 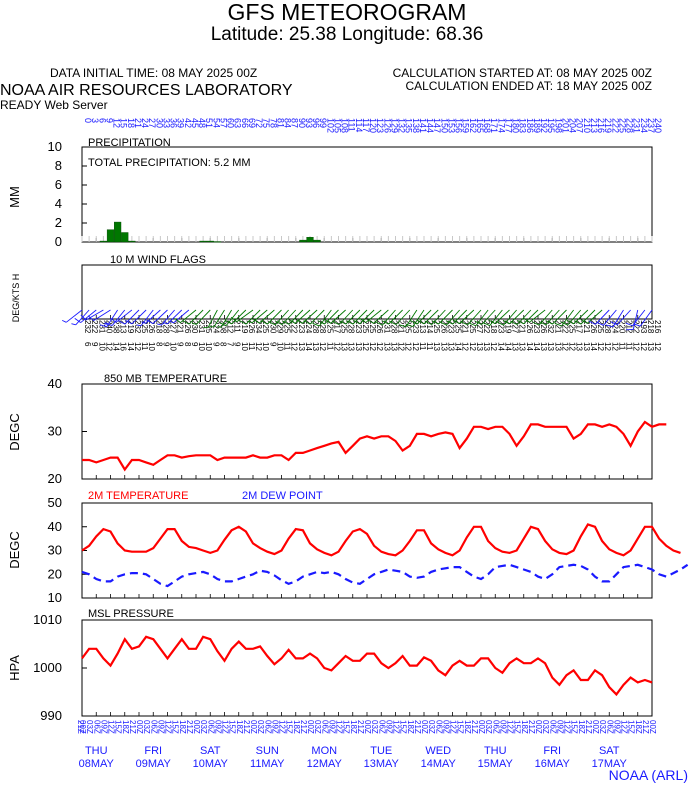 What do you see at coordinates (267, 751) in the screenshot?
I see `day-weekday-label: SUN` at bounding box center [267, 751].